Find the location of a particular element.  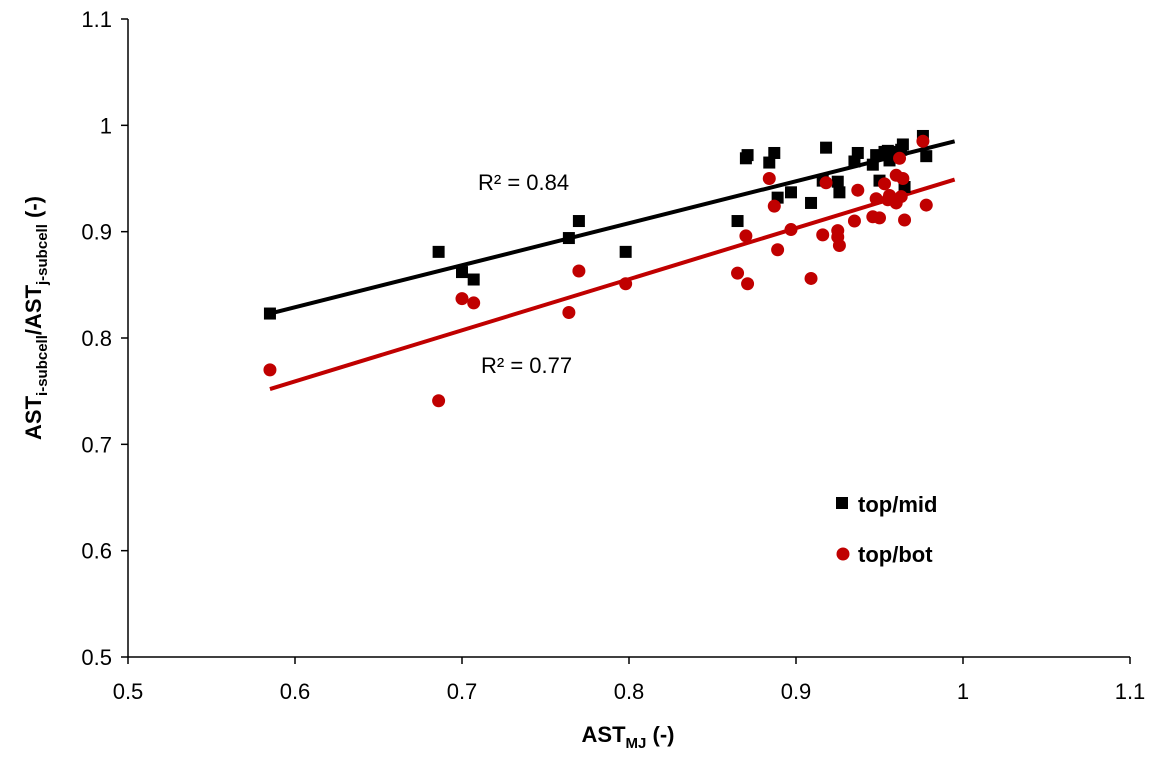

y-axis-title-sub2: j-subcell is located at coordinates (42, 255).